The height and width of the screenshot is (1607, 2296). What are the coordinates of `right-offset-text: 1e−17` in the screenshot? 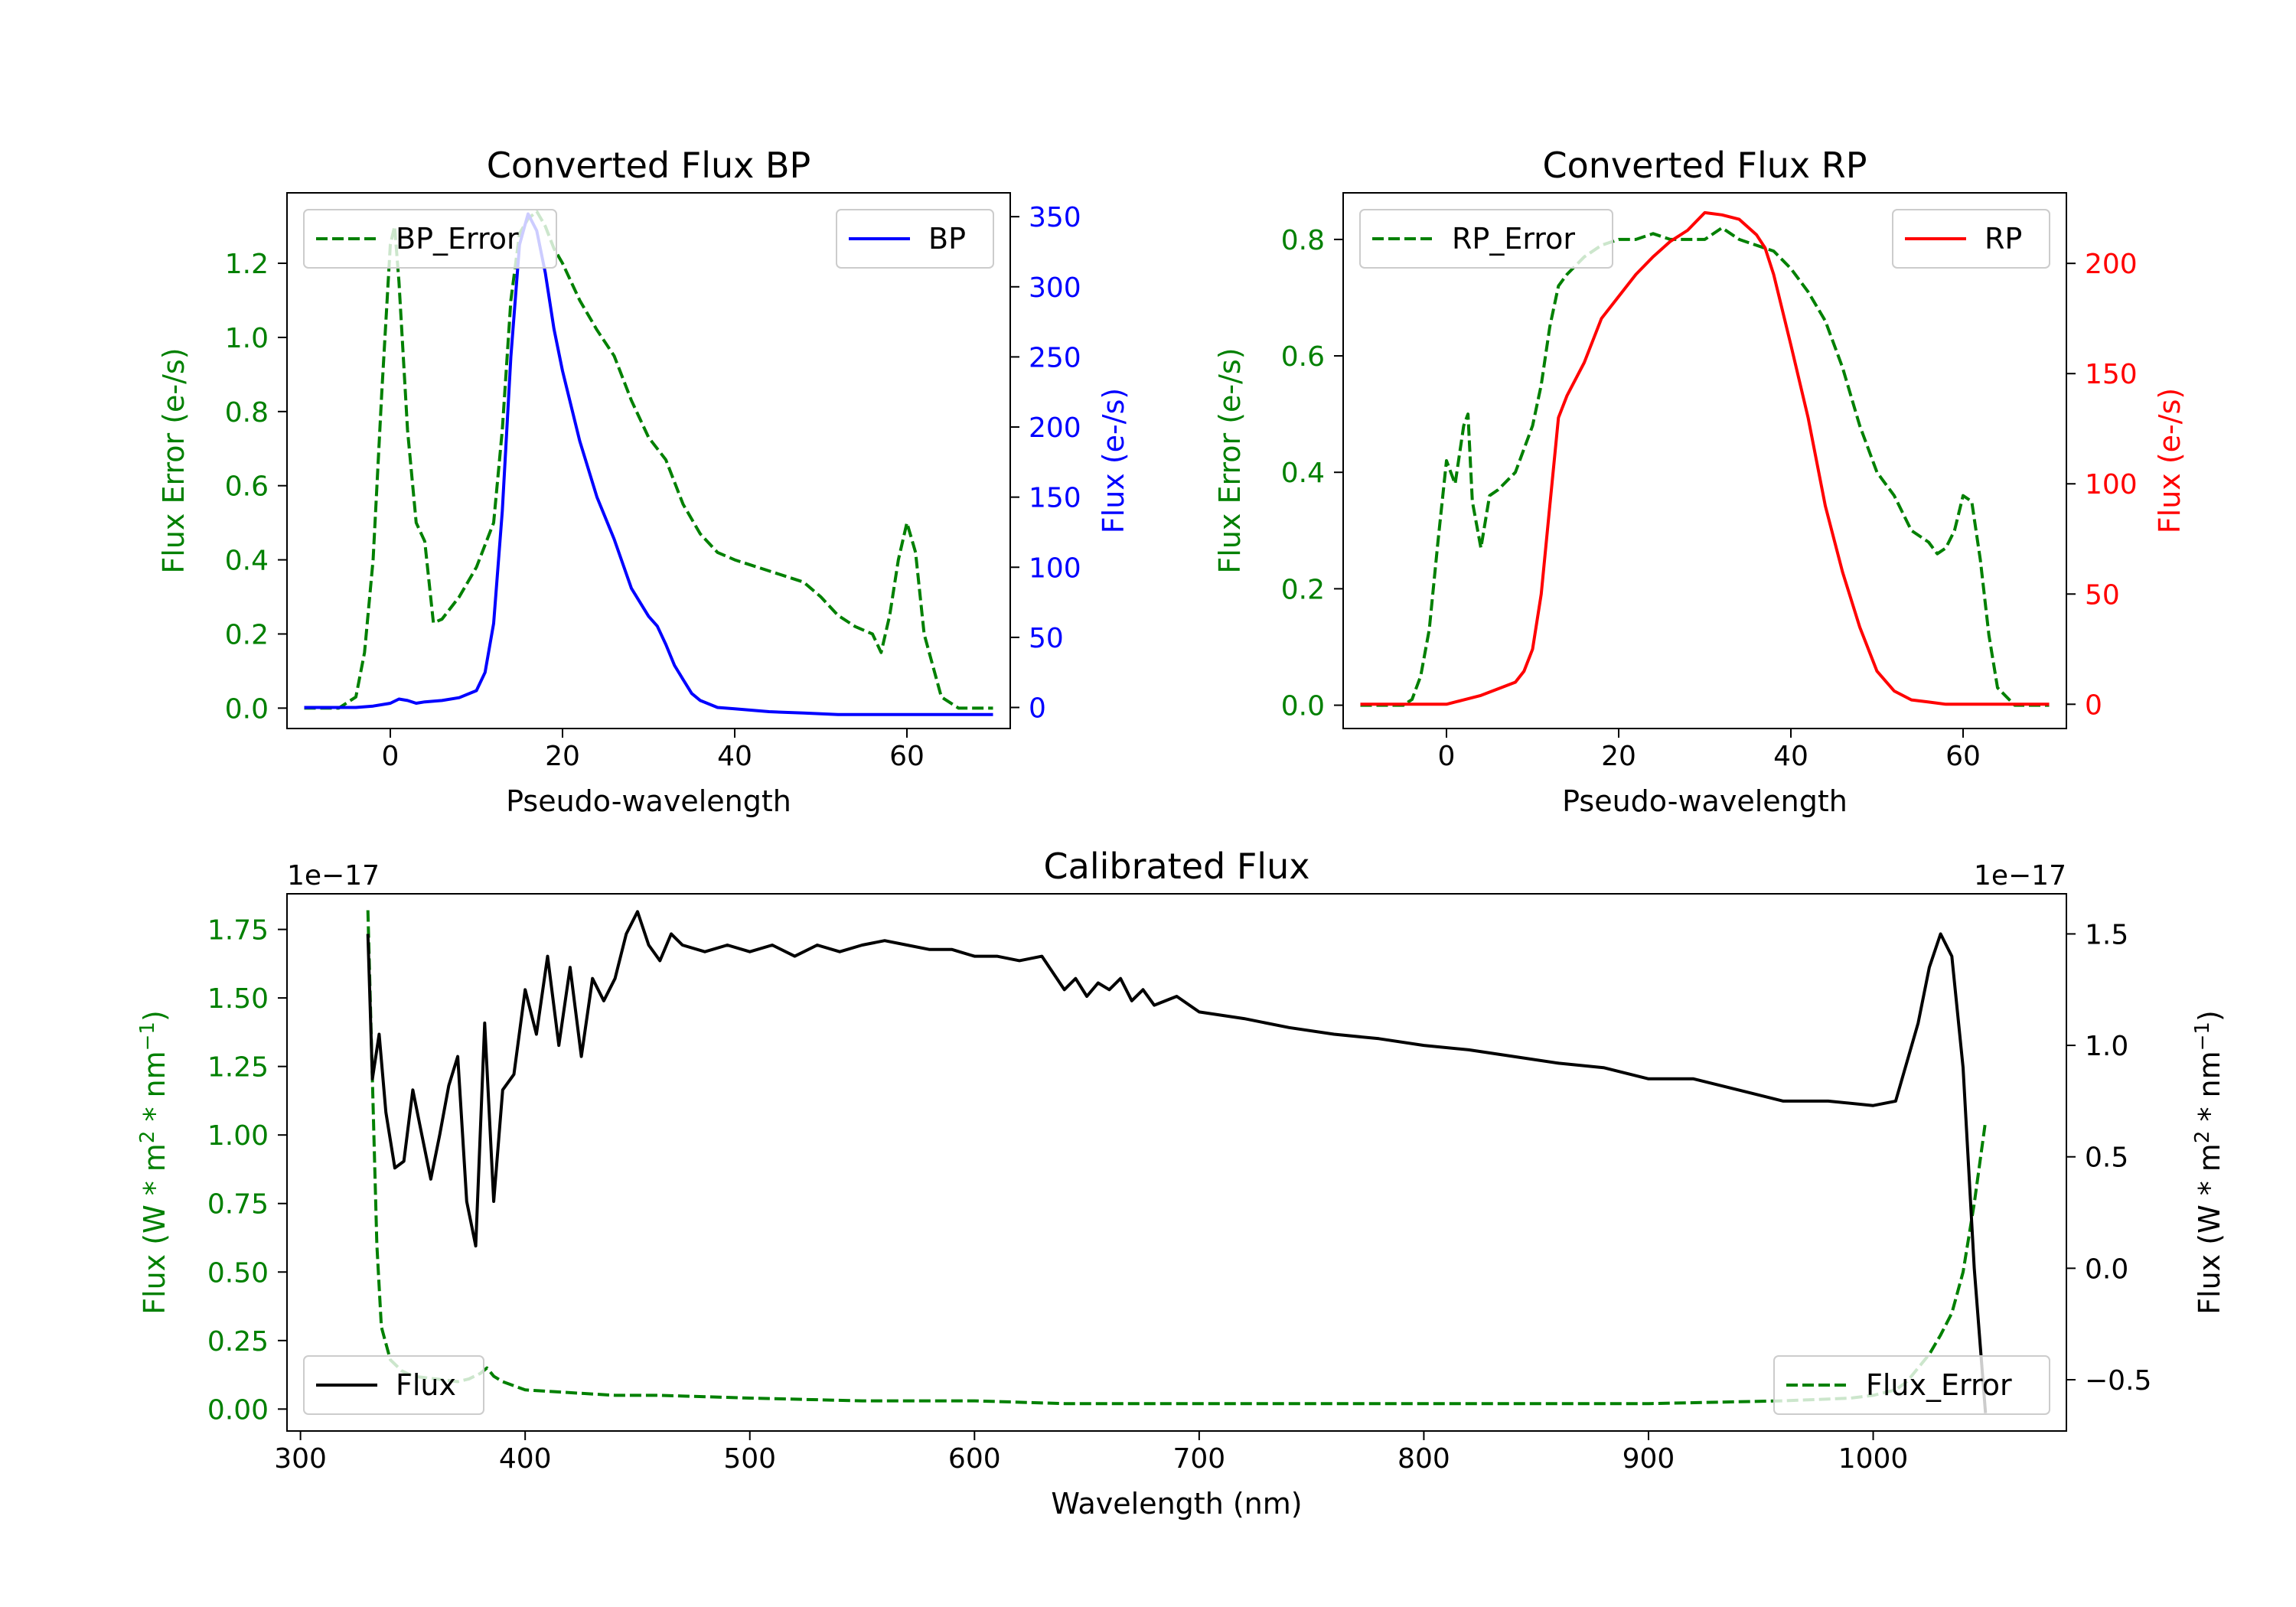 It's located at (2020, 876).